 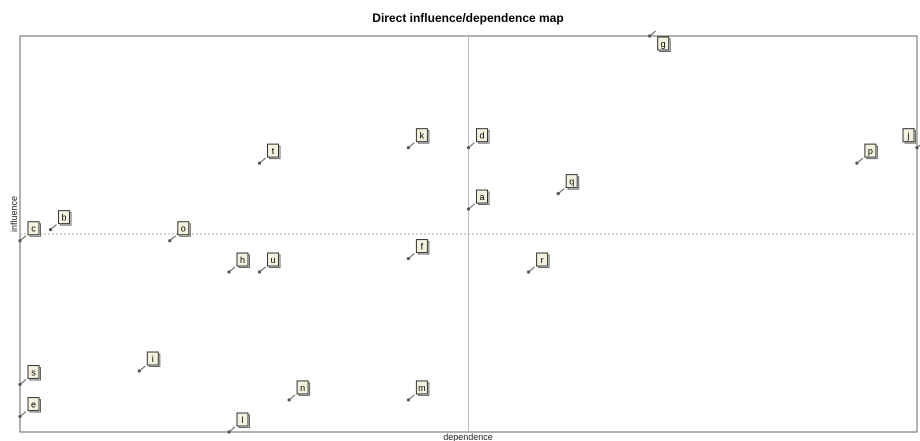 I want to click on point-label: d, so click(x=481, y=136).